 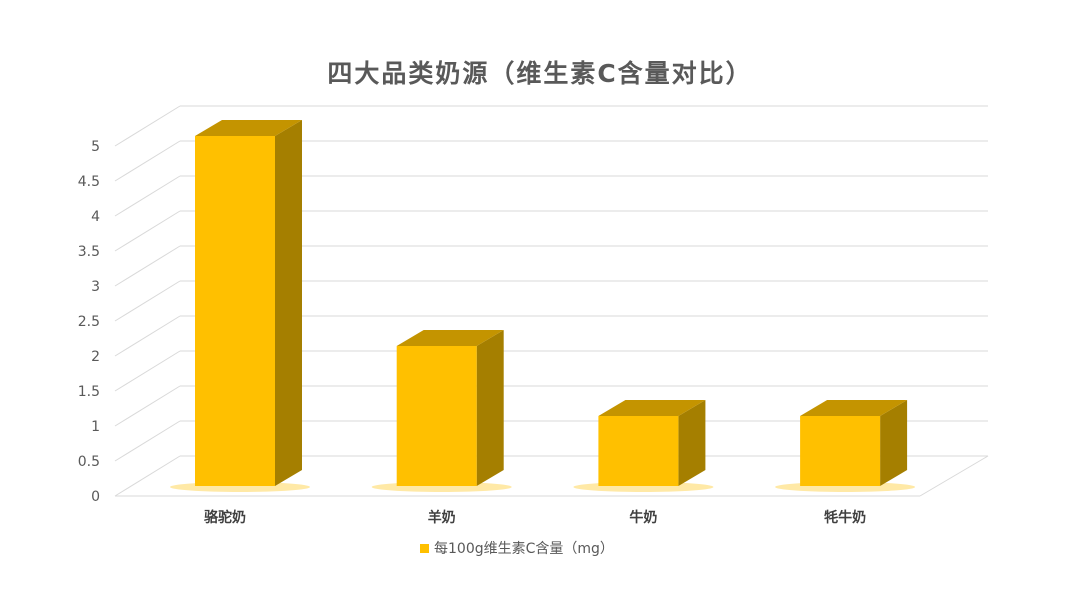 I want to click on chart-title: 四大品类奶源（维生素C含量对比）, so click(x=540, y=73).